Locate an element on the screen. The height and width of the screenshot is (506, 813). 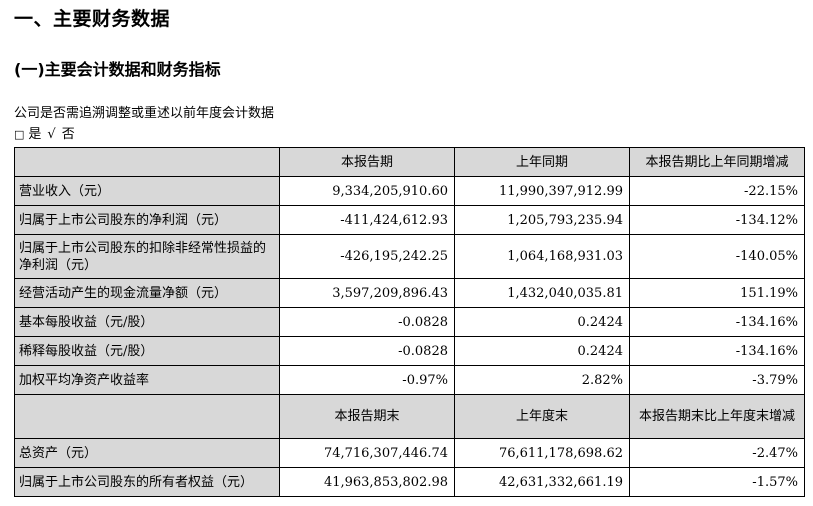
table-header-row: 本报告期末 上年度末 本报告期末比上年度末增减 is located at coordinates (409, 416).